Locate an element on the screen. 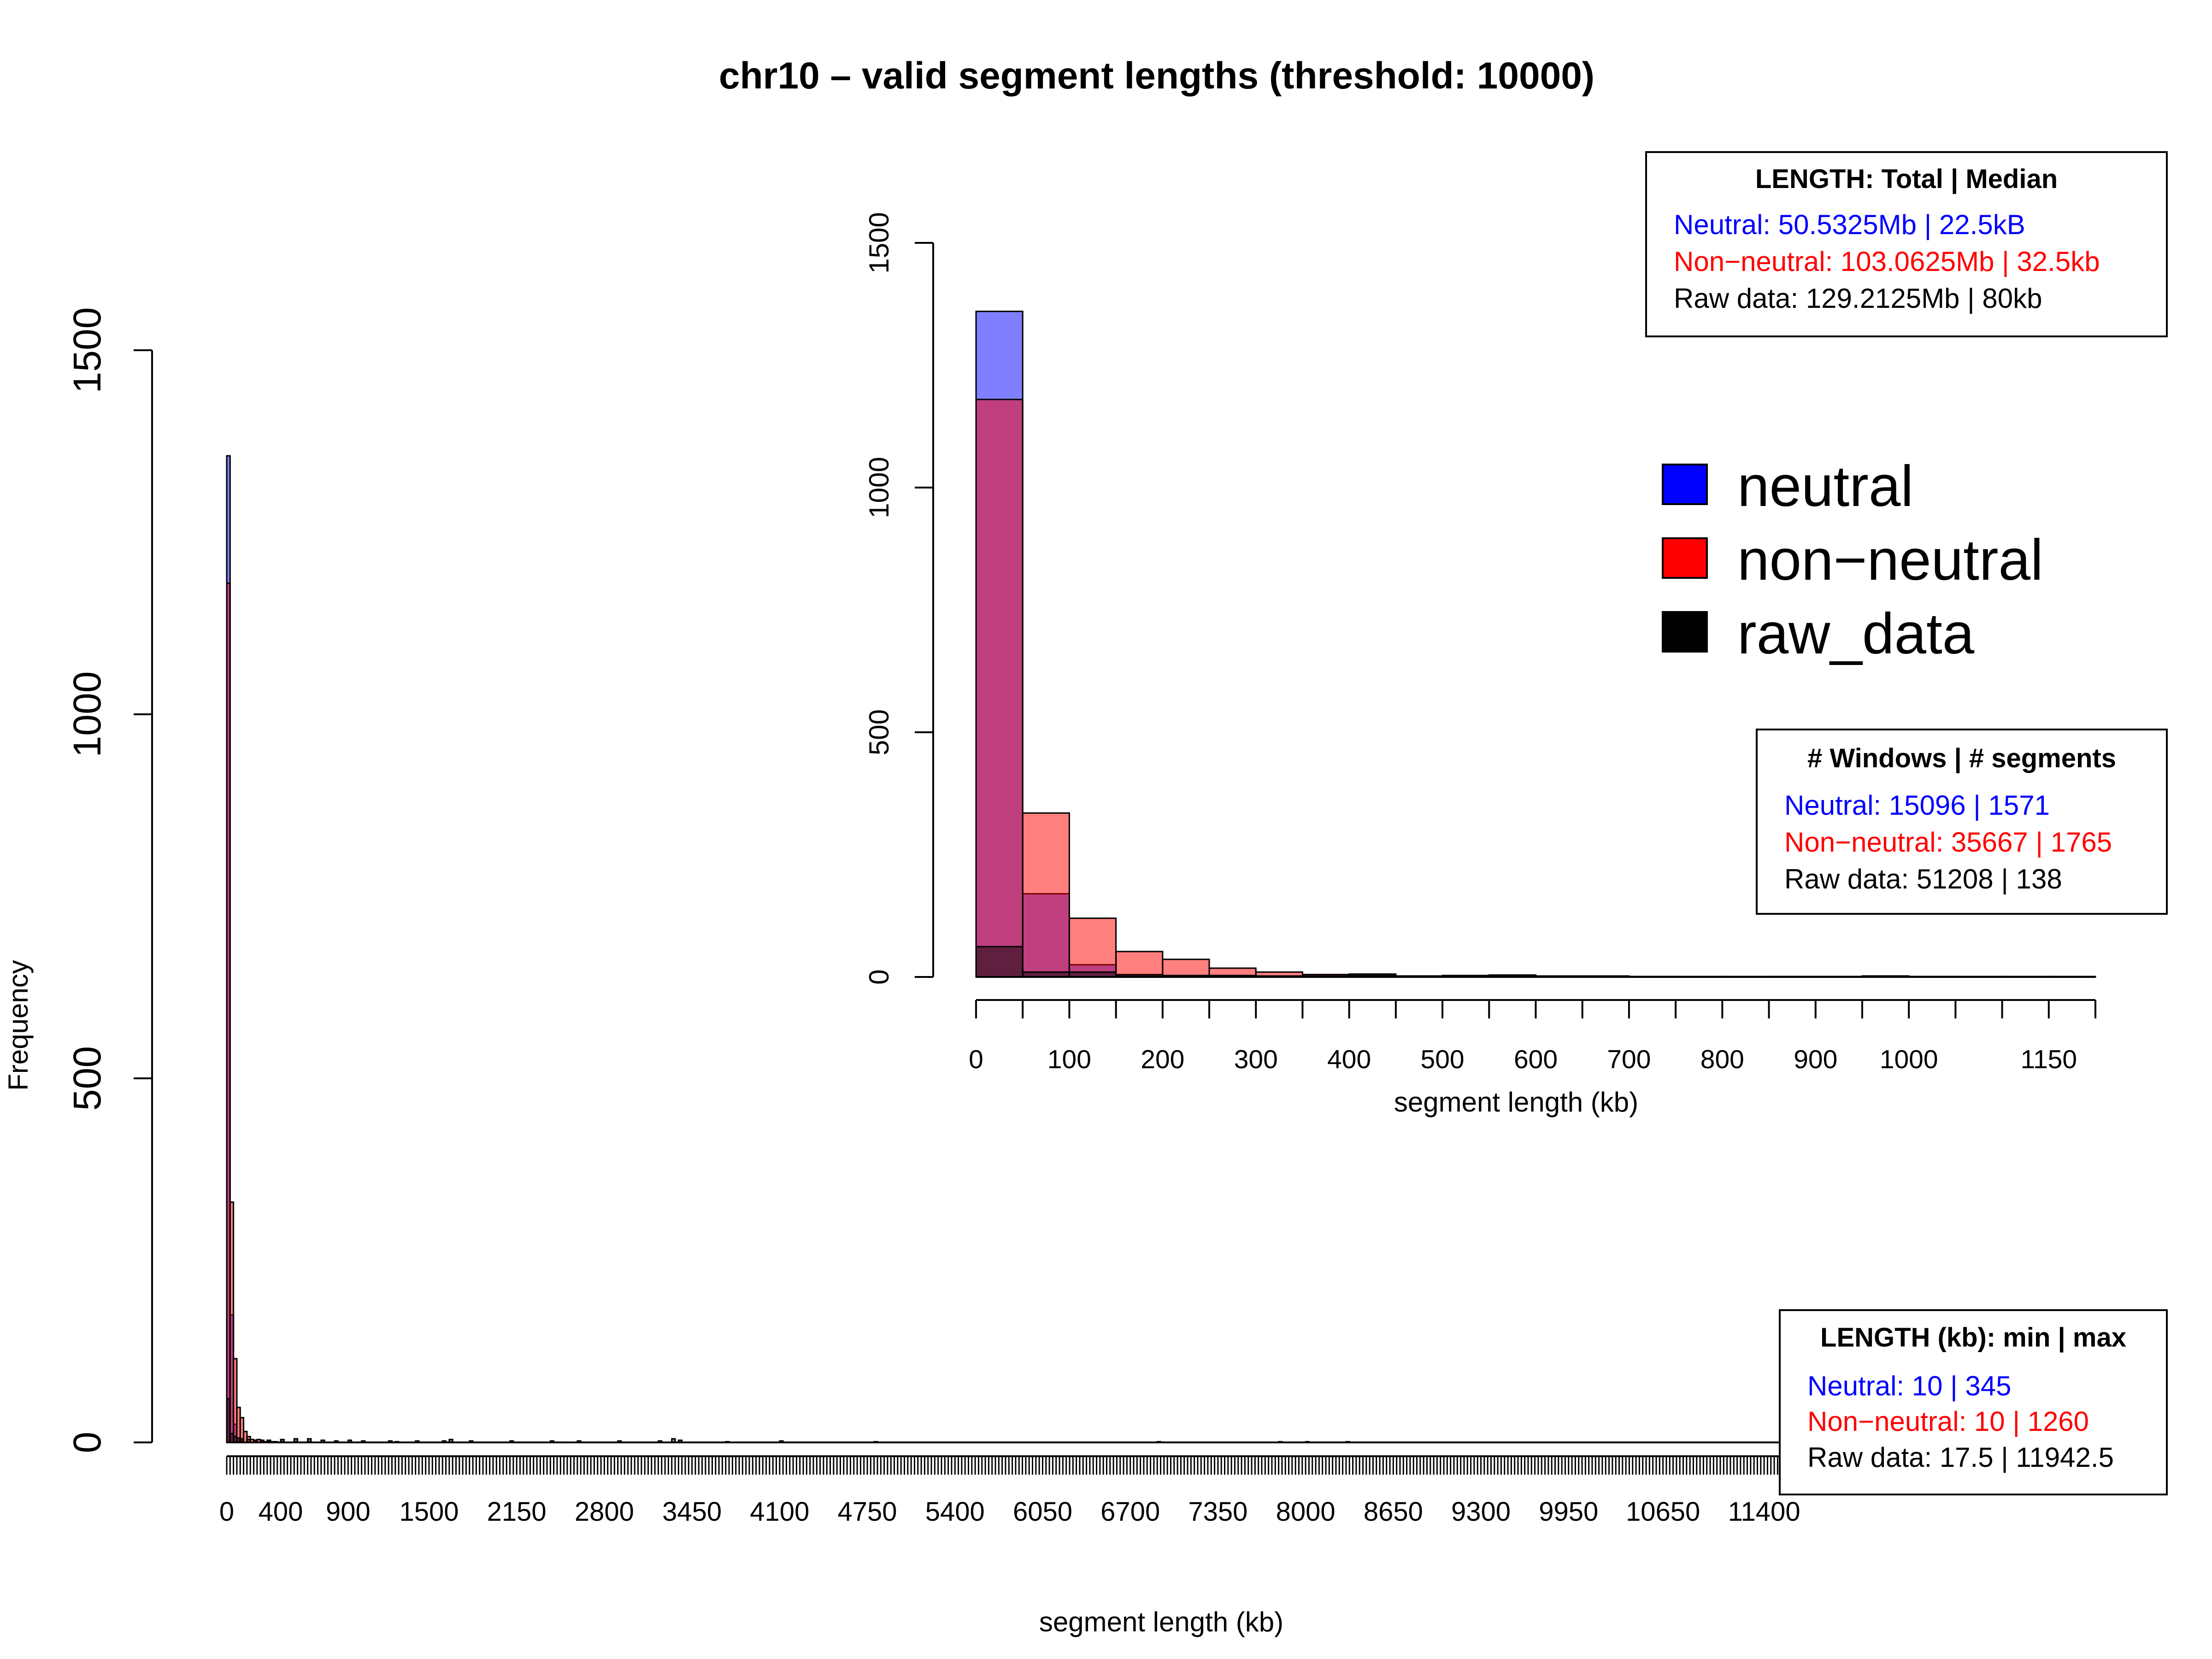 This screenshot has width=2212, height=1659. legend: neutral non−neutral raw_data is located at coordinates (1852, 560).